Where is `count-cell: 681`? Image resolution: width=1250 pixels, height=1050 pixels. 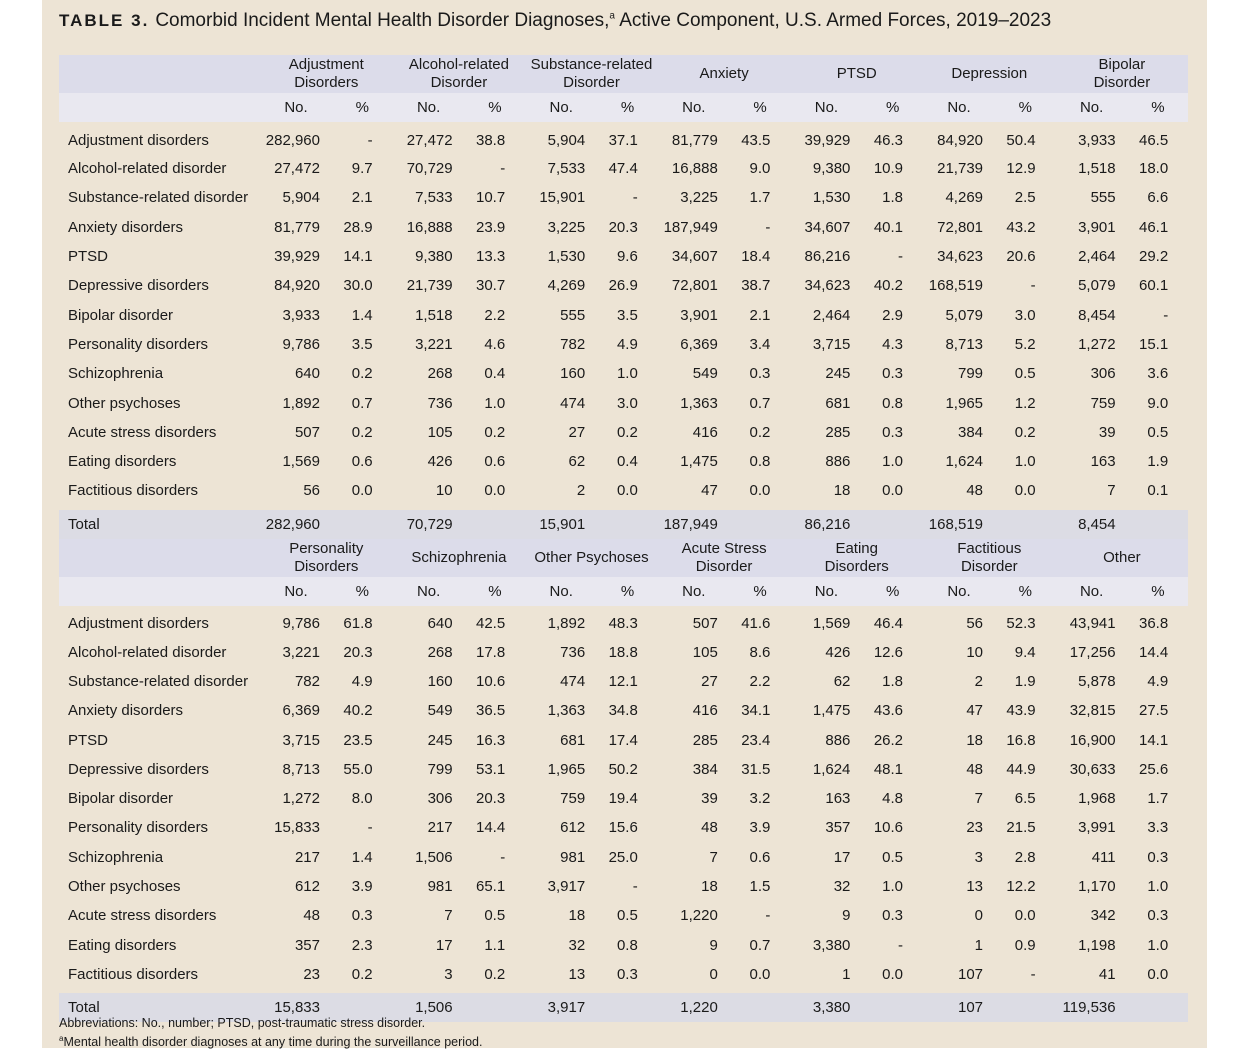
count-cell: 681 is located at coordinates (573, 740).